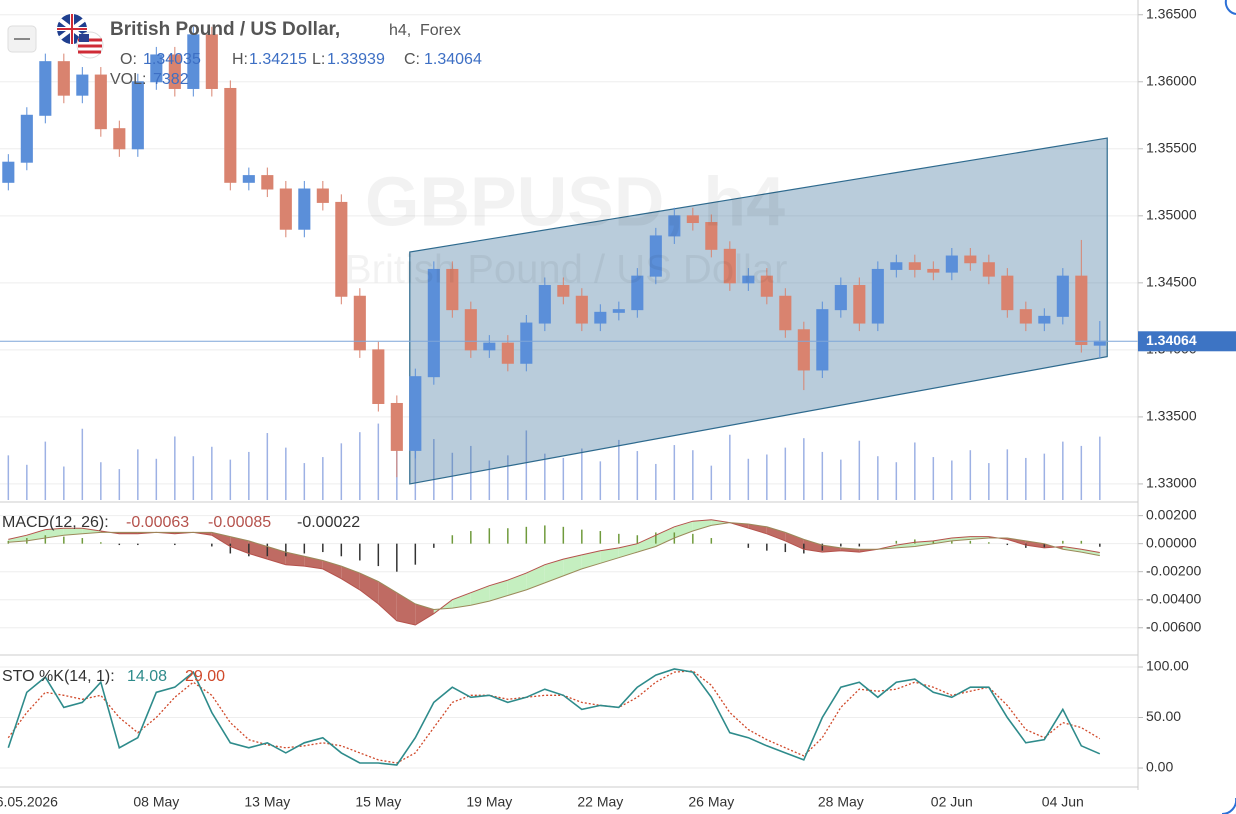 The width and height of the screenshot is (1236, 814). Describe the element at coordinates (240, 59) in the screenshot. I see `high-label: H:` at that location.